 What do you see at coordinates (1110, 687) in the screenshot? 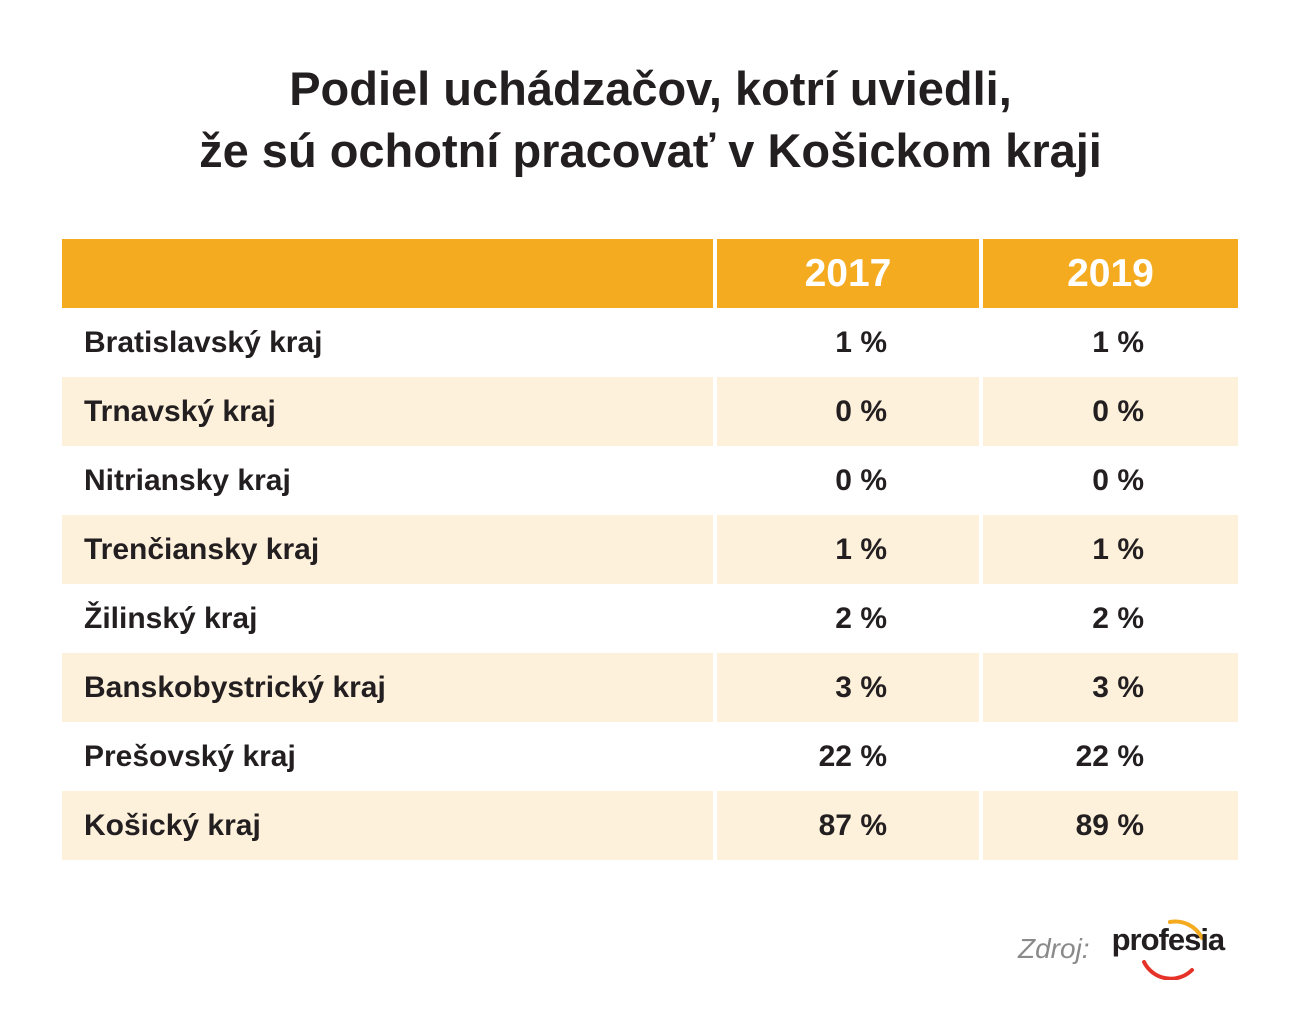
I see `value-2019-cell: 3 %` at bounding box center [1110, 687].